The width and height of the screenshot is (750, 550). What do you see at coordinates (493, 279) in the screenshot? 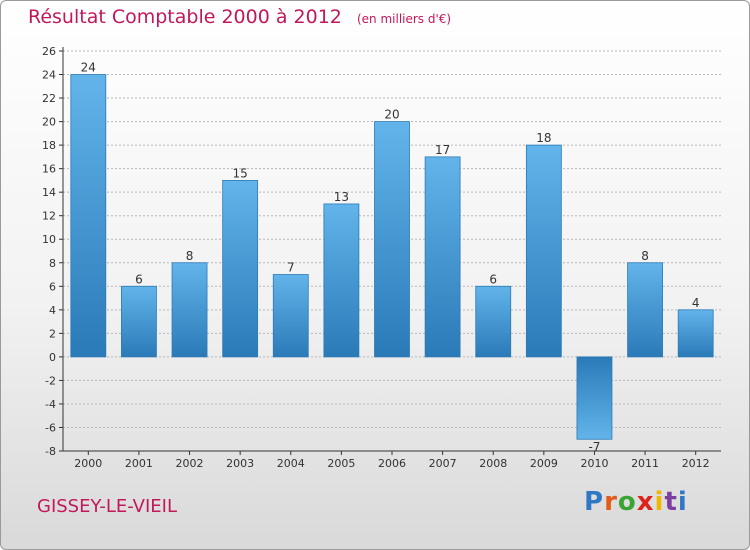
I see `data-label-2008: 6` at bounding box center [493, 279].